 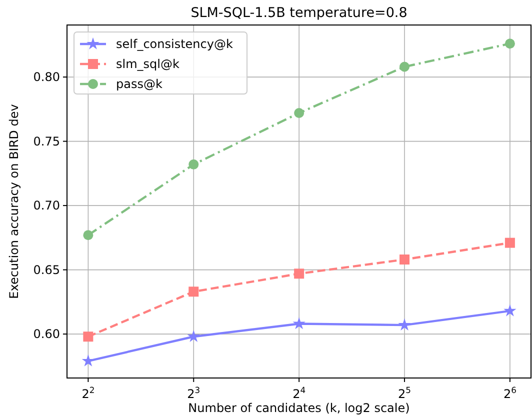 I want to click on y-tick-label: 0.70, so click(x=46, y=205).